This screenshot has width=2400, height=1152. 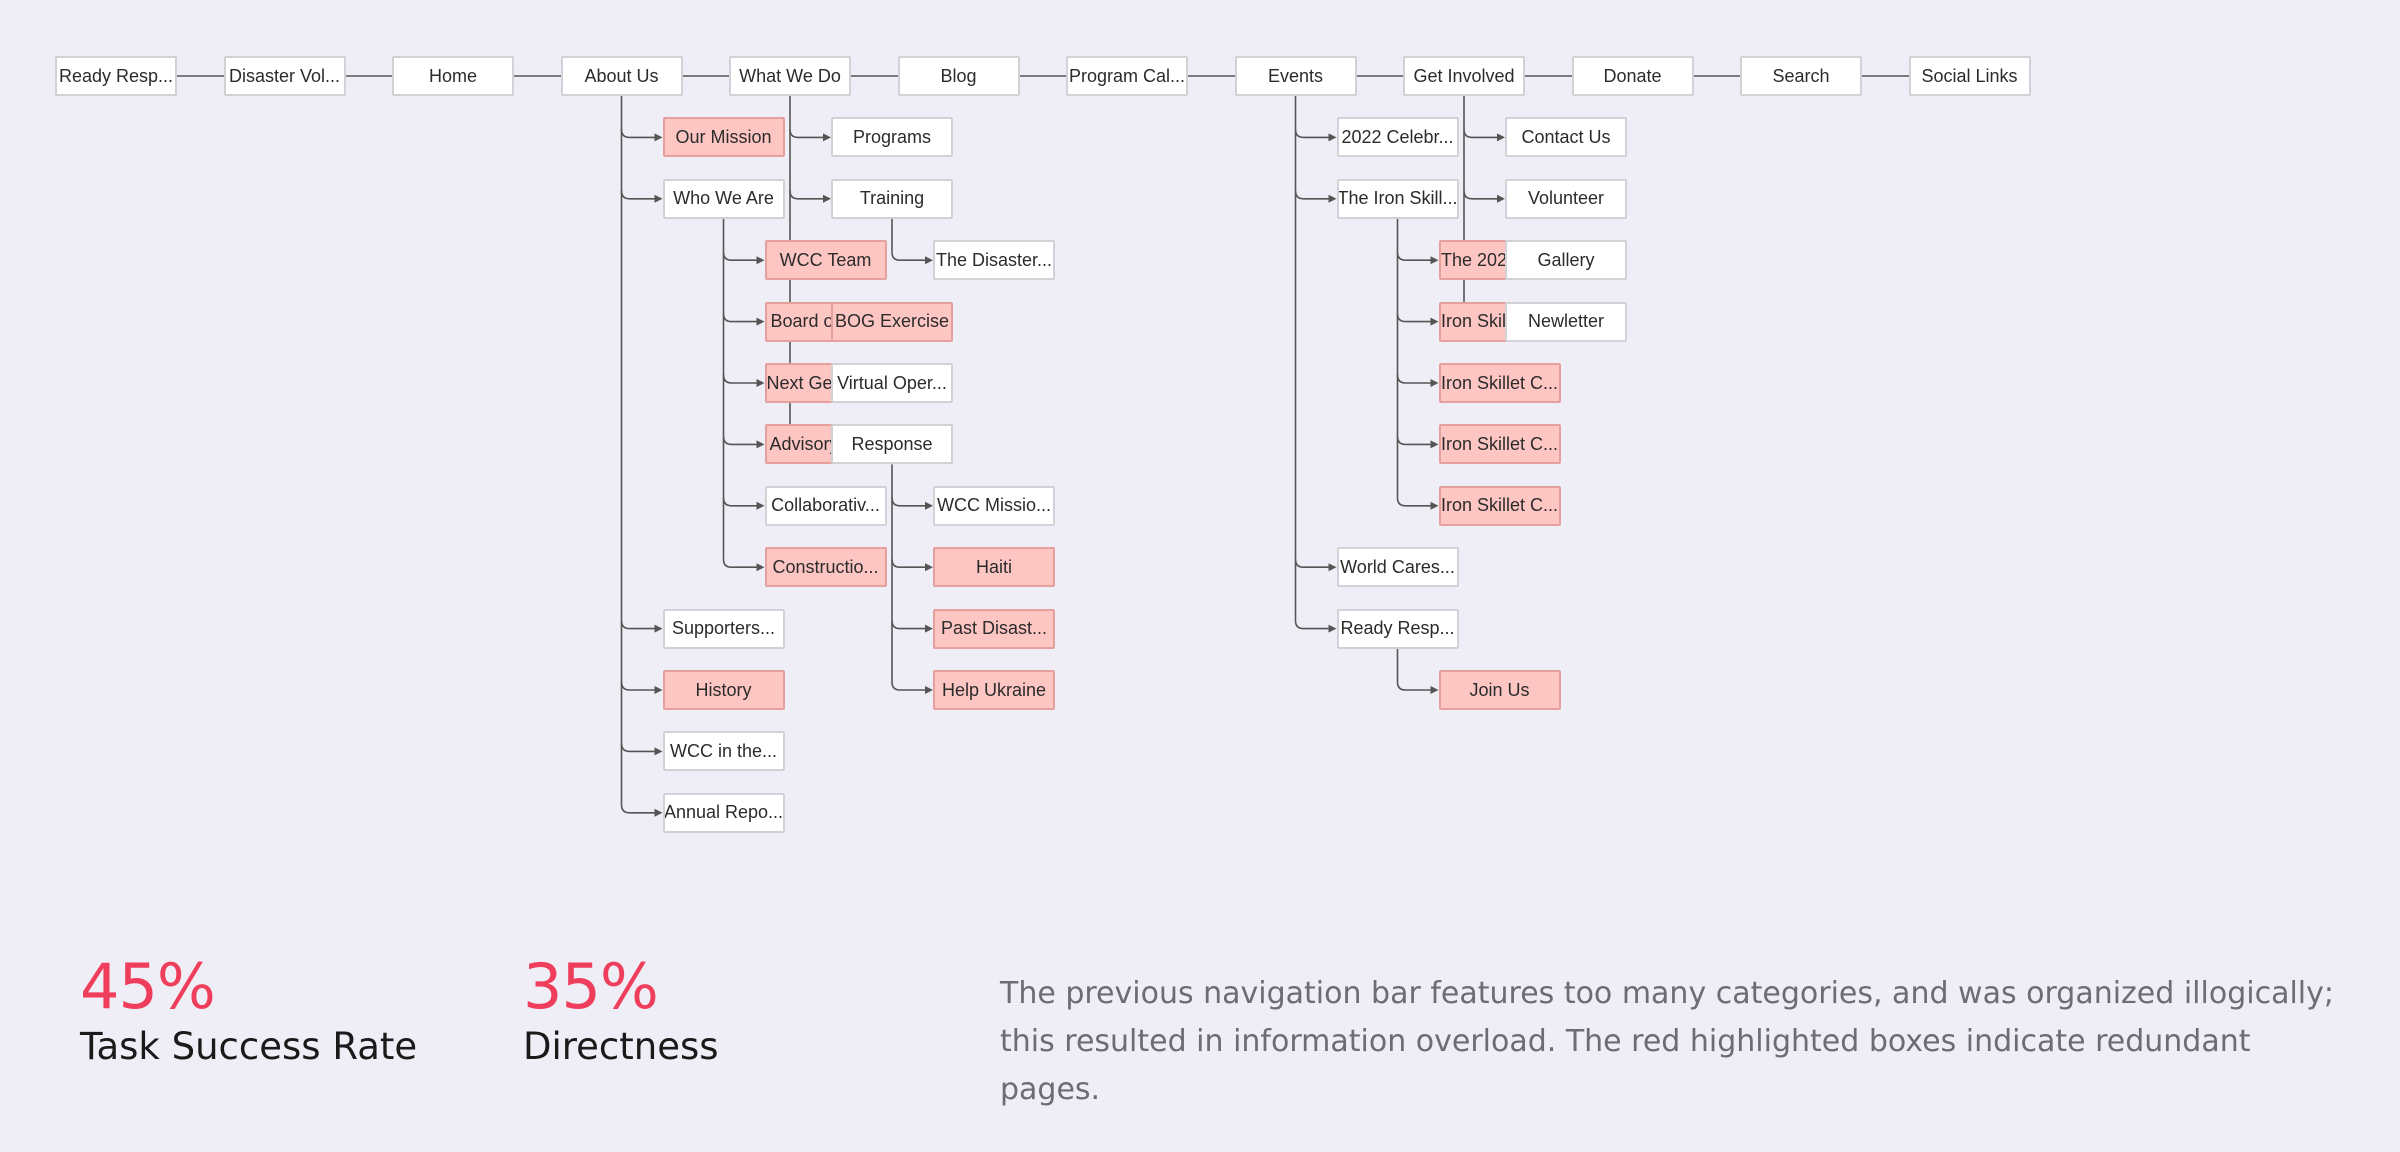 I want to click on sitemap-node-contact-us: Contact Us, so click(x=1566, y=137).